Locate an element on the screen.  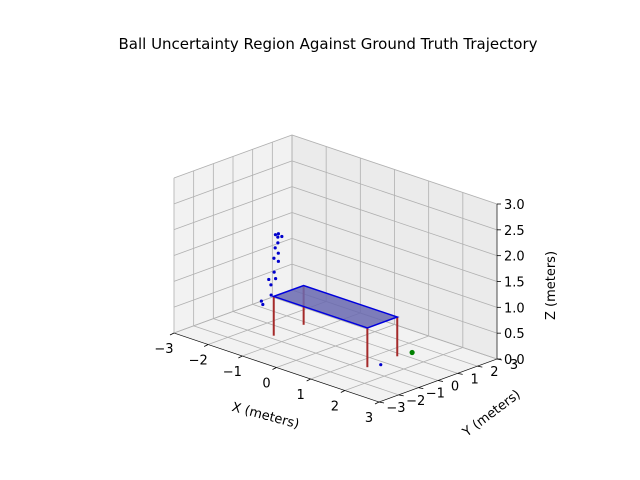
z-tick-label: 3.0 is located at coordinates (514, 205).